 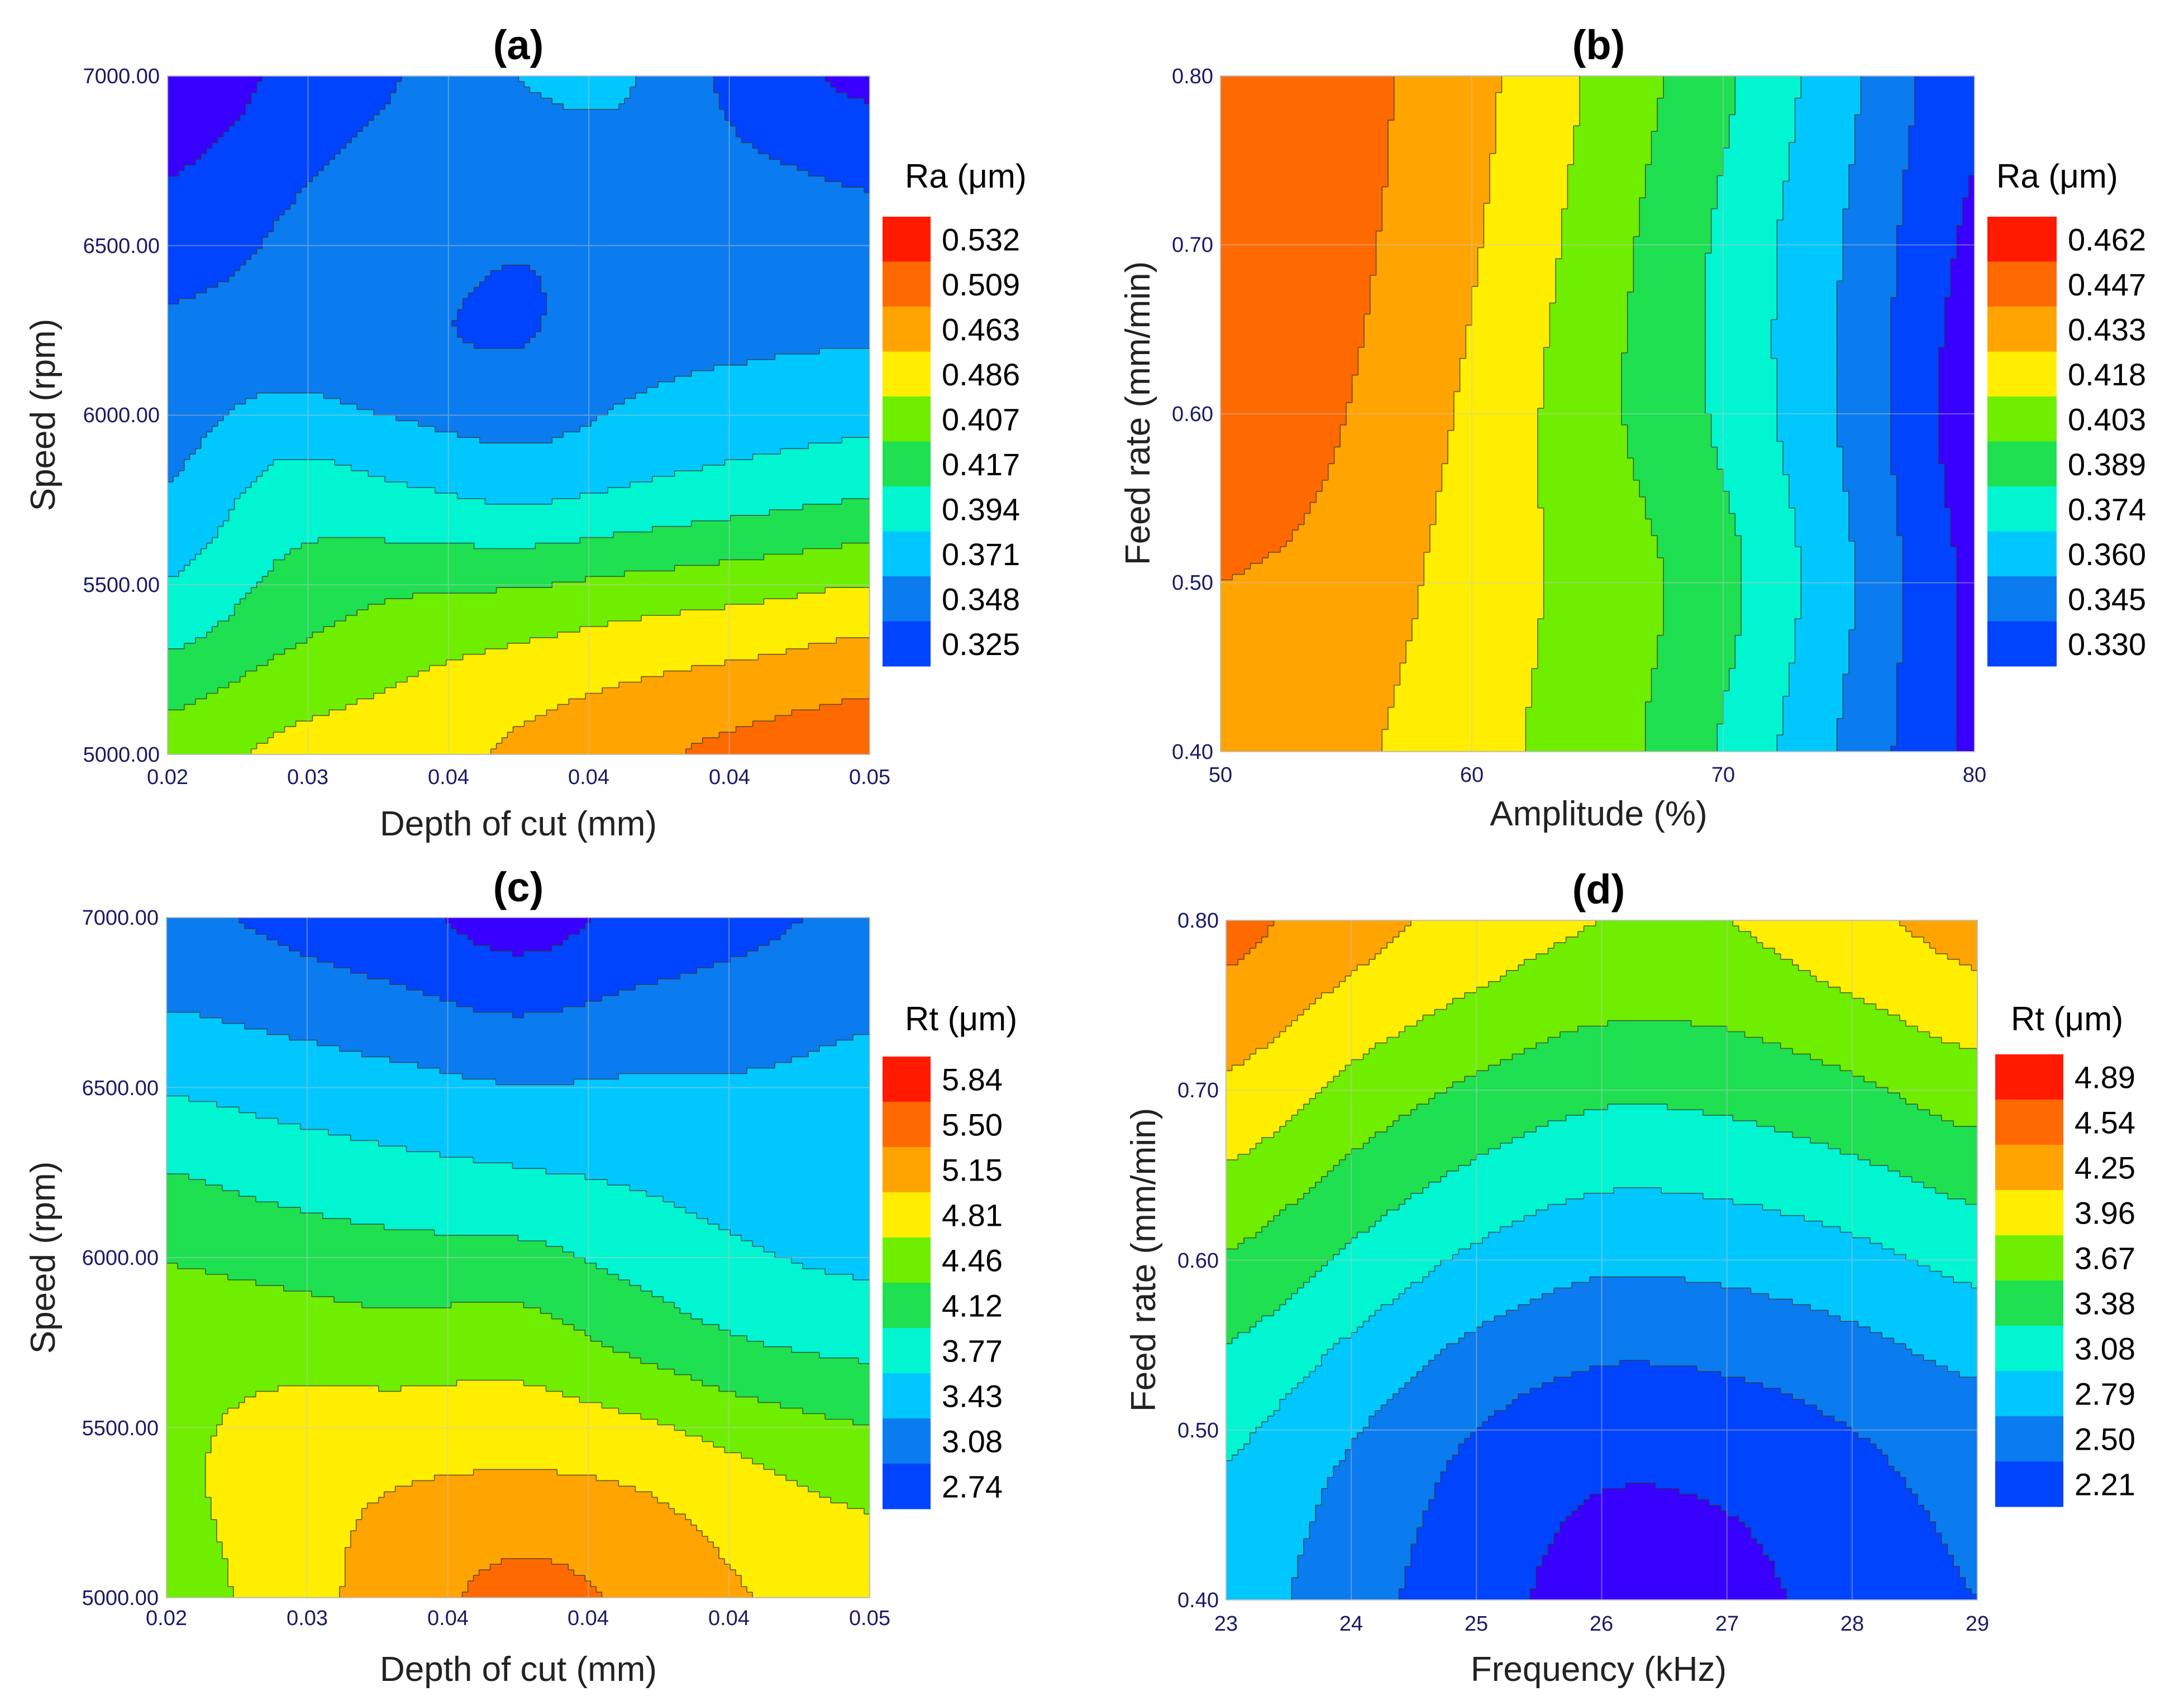 I want to click on panel-c-contour-plot, so click(x=518, y=1257).